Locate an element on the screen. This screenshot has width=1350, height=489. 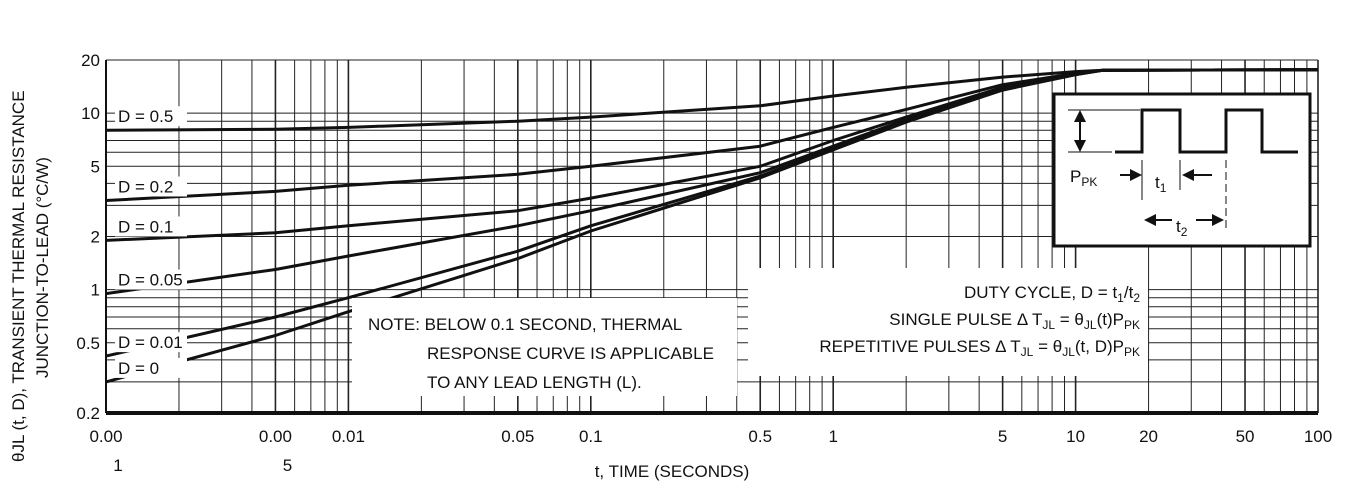
duty-cycle-line: DUTY CYCLE, D = t1/t2 is located at coordinates (1052, 294).